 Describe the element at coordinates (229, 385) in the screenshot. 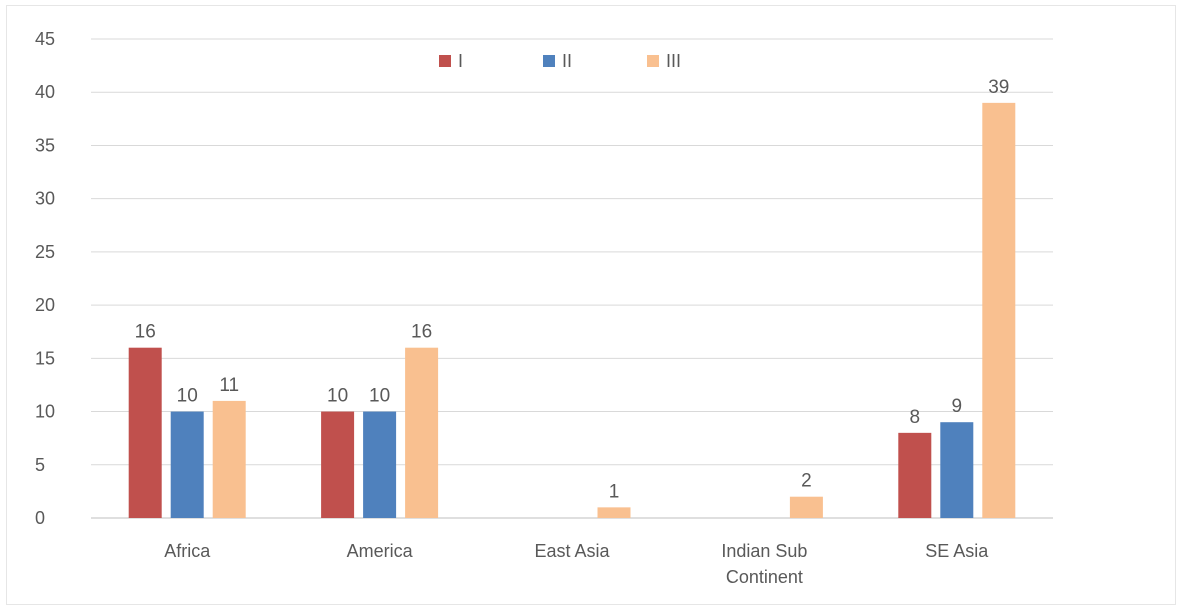

I see `data-label: 11` at that location.